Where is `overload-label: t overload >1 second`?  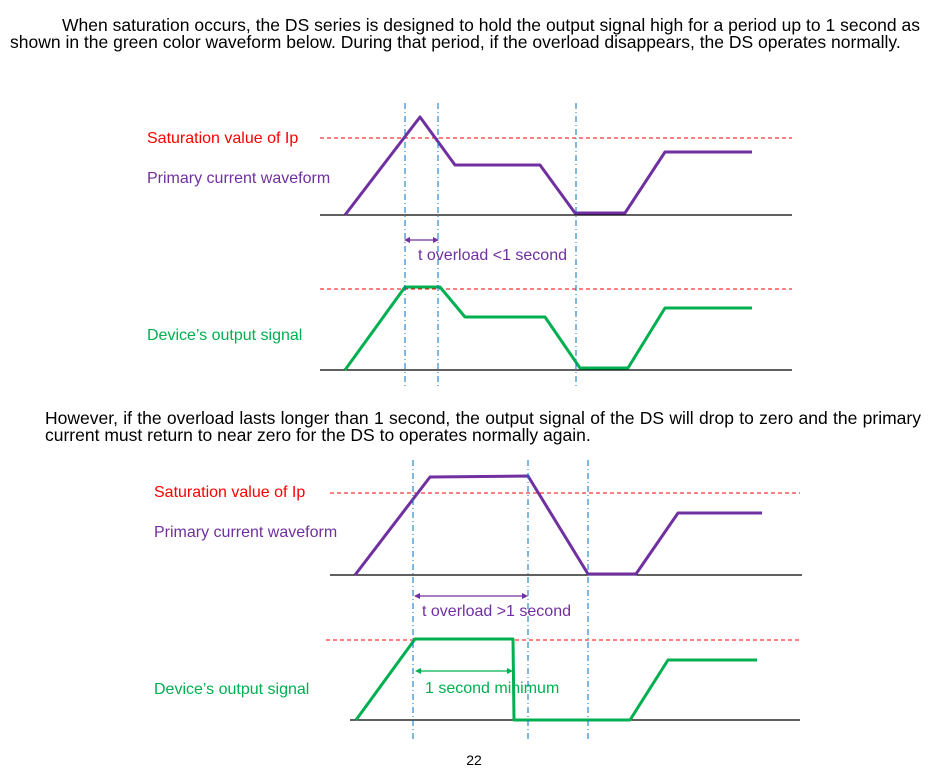 overload-label: t overload >1 second is located at coordinates (496, 611).